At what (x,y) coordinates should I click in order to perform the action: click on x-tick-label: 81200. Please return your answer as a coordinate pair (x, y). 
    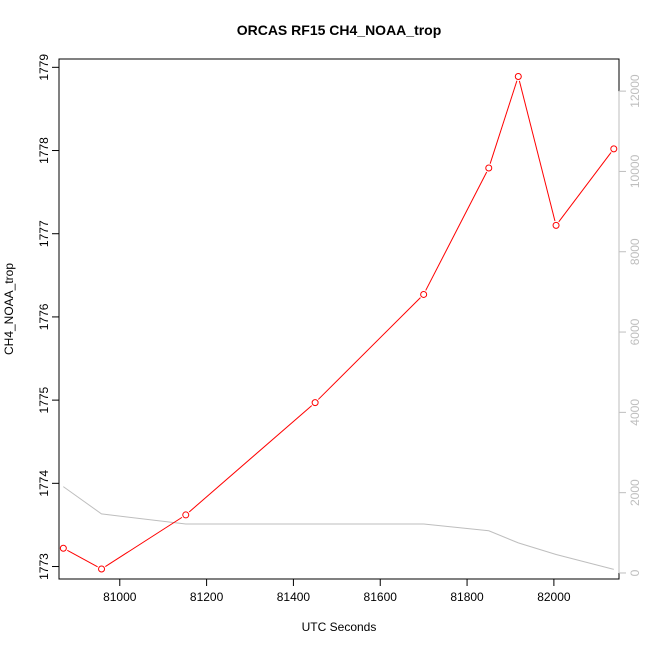
    Looking at the image, I should click on (207, 597).